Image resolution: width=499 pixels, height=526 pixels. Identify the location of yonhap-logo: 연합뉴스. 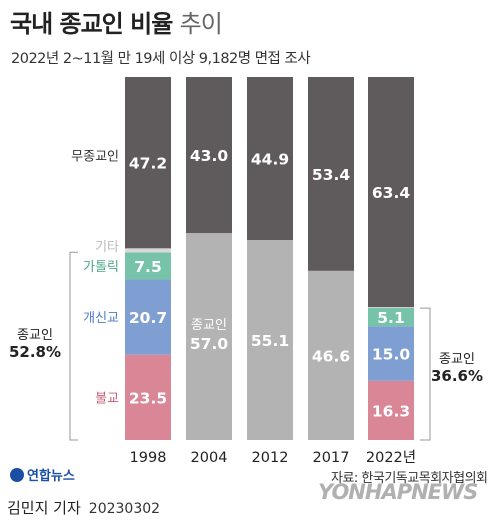
(42, 474).